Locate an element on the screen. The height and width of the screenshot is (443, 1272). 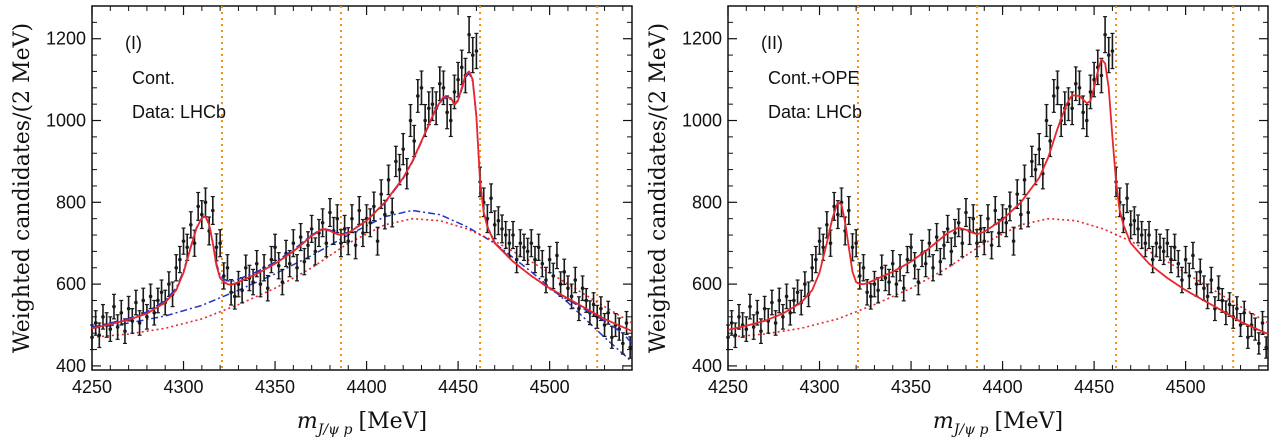
data-label: Data: LHCb is located at coordinates (179, 112).